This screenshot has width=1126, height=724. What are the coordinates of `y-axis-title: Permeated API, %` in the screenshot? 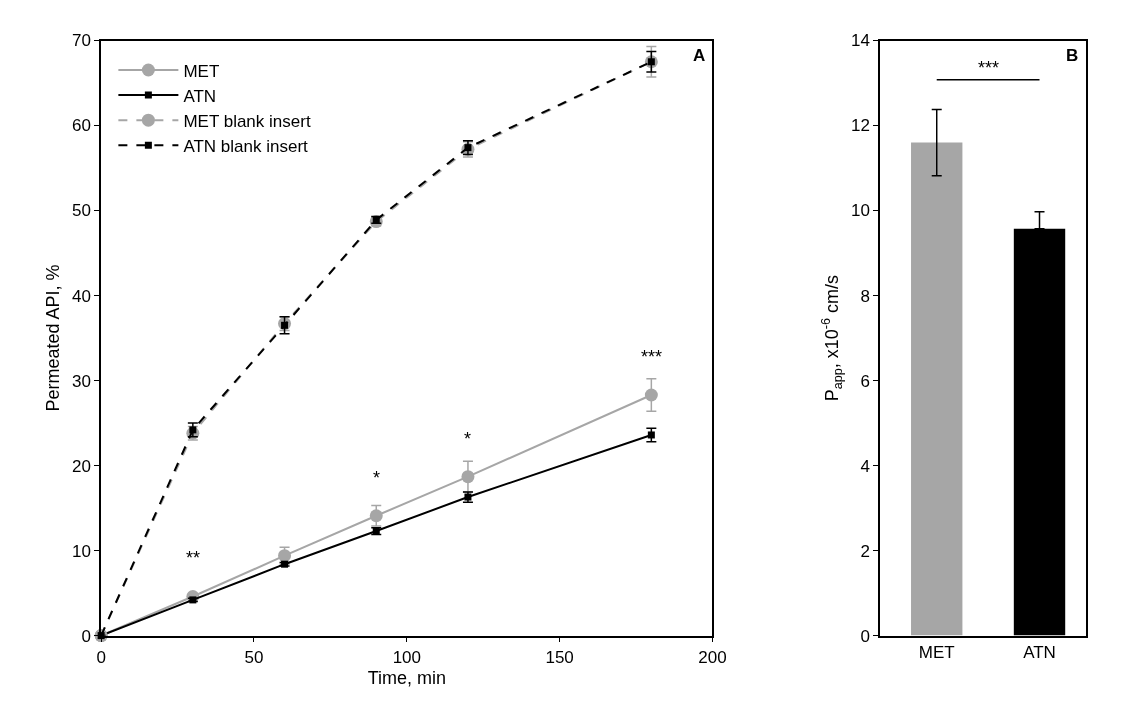 It's located at (52, 338).